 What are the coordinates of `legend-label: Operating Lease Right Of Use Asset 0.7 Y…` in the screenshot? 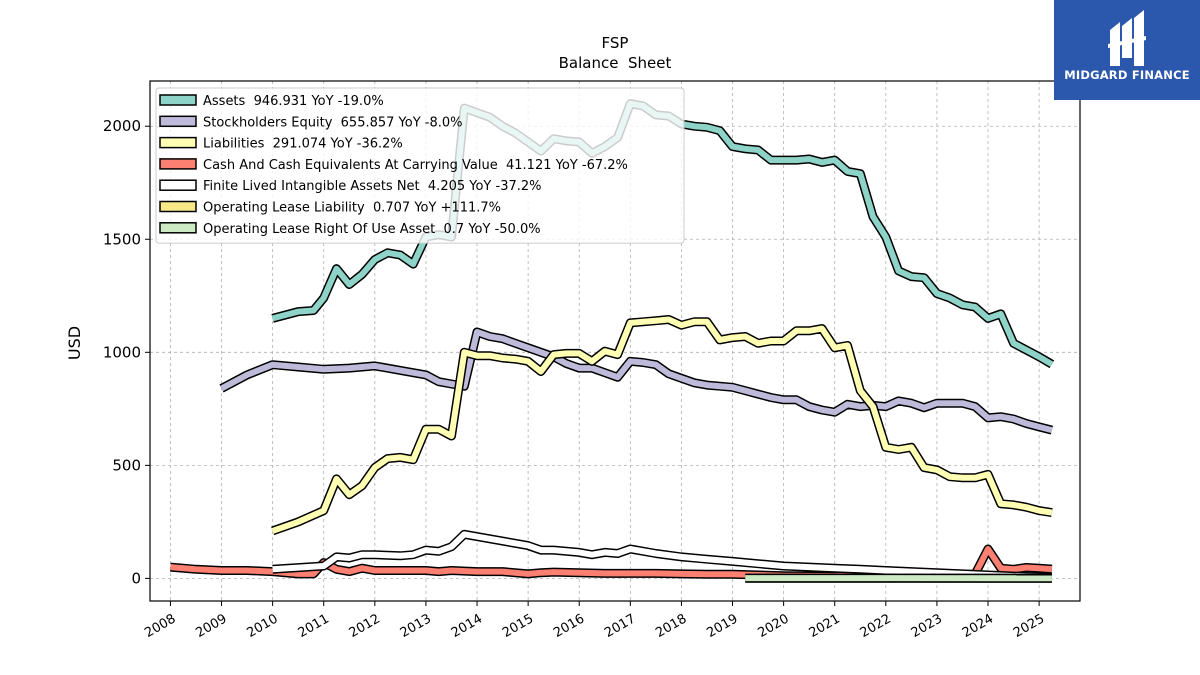 It's located at (372, 229).